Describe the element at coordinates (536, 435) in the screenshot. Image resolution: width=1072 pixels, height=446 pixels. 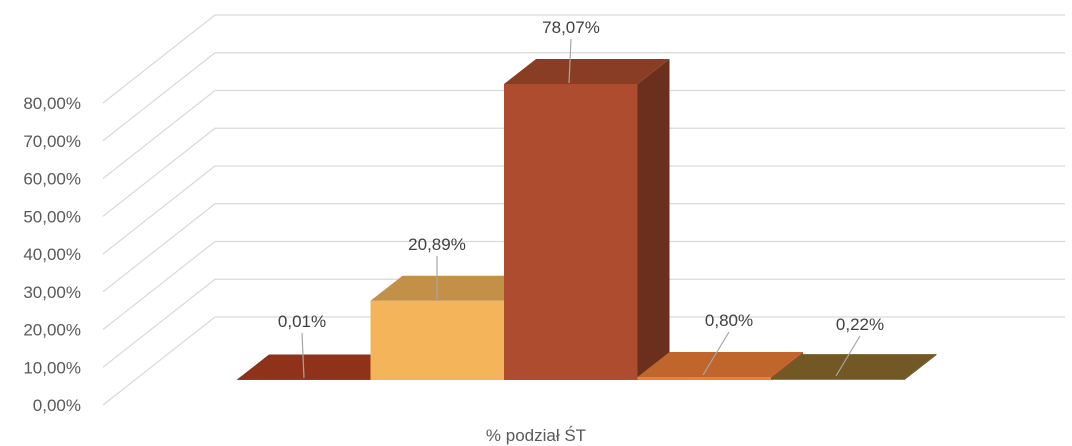
I see `x-axis-label: % podział ŚT` at that location.